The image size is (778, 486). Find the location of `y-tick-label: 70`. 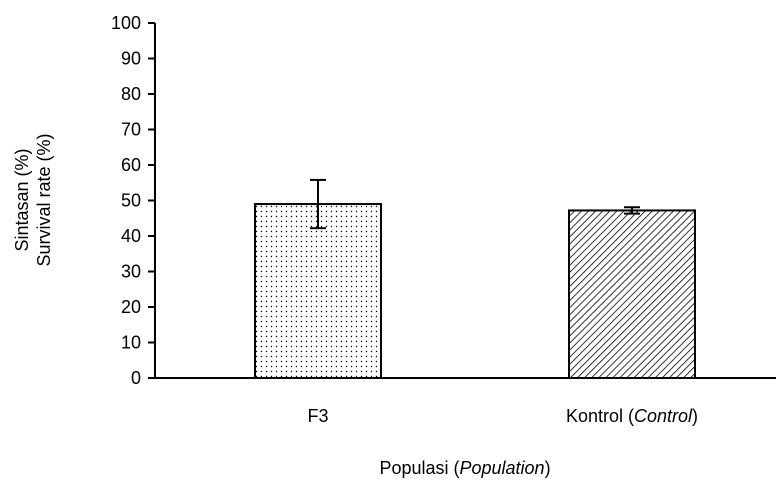

y-tick-label: 70 is located at coordinates (131, 130).